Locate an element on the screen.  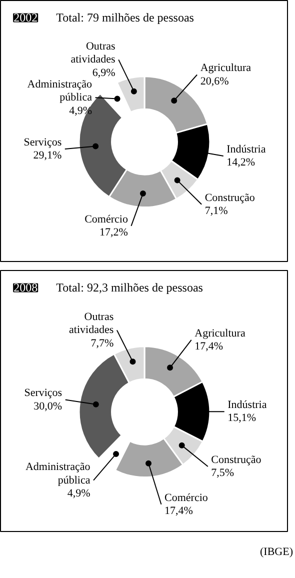
data-label: 30,0% is located at coordinates (48, 406).